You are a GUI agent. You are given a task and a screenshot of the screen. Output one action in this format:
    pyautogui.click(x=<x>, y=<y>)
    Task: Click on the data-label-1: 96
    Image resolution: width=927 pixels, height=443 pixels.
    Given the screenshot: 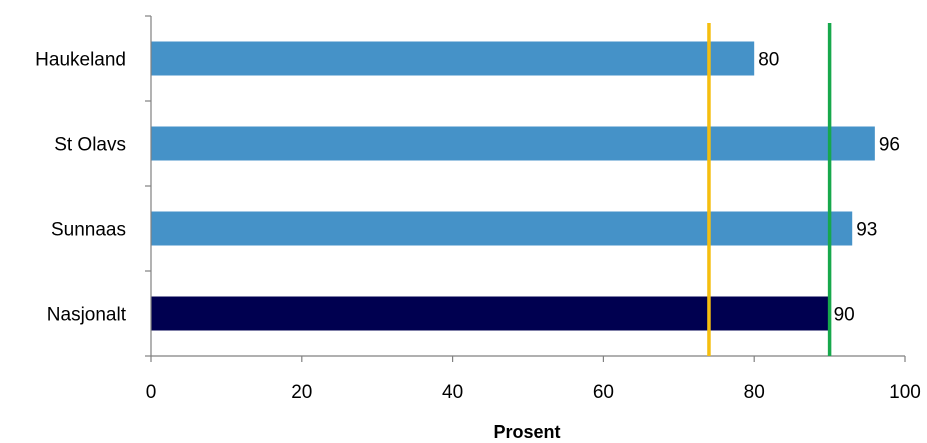 What is the action you would take?
    pyautogui.click(x=889, y=145)
    